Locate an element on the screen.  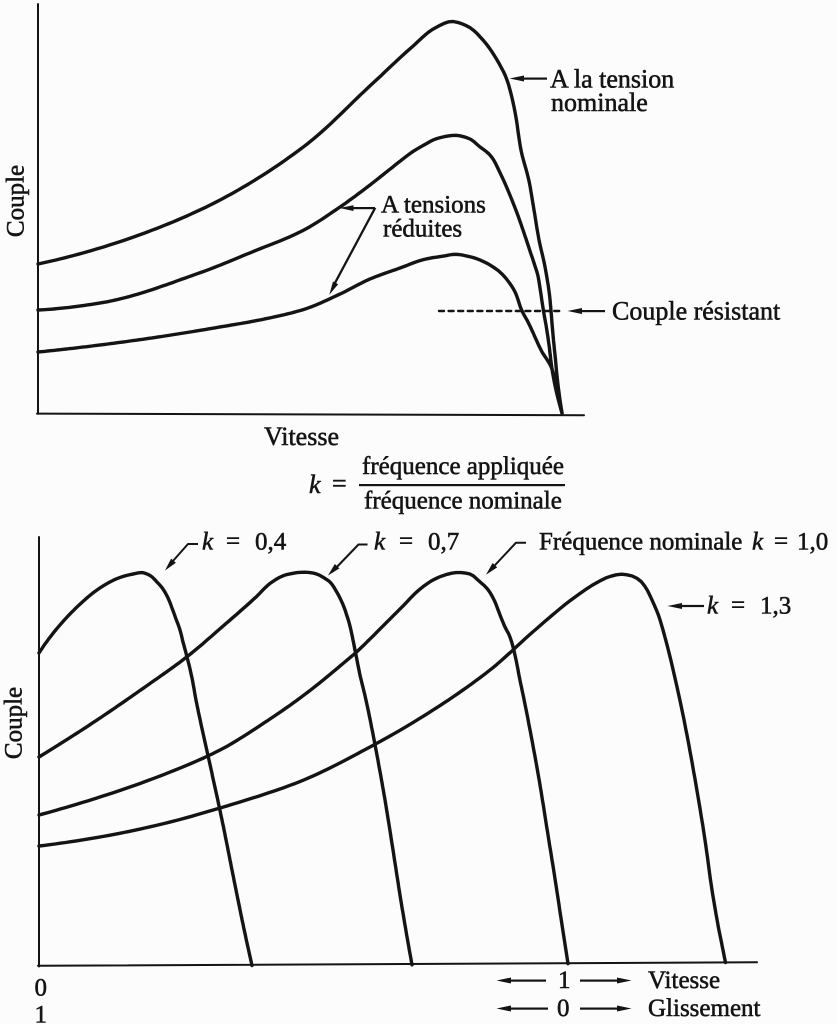
svg-text: A la tension is located at coordinates (612, 79).